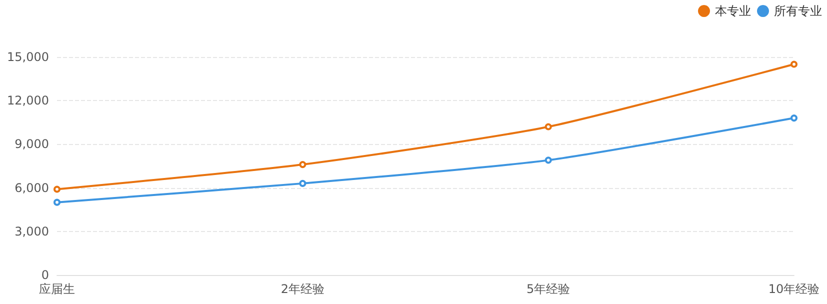  Describe the element at coordinates (28, 101) in the screenshot. I see `y-tick-label: 12,000` at that location.